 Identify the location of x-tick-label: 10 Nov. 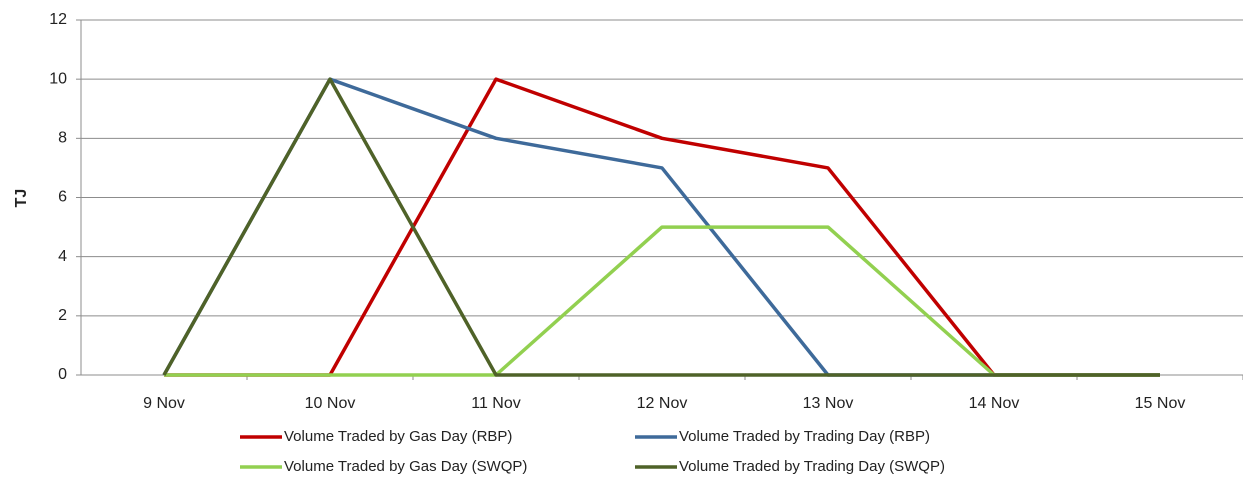
(330, 403).